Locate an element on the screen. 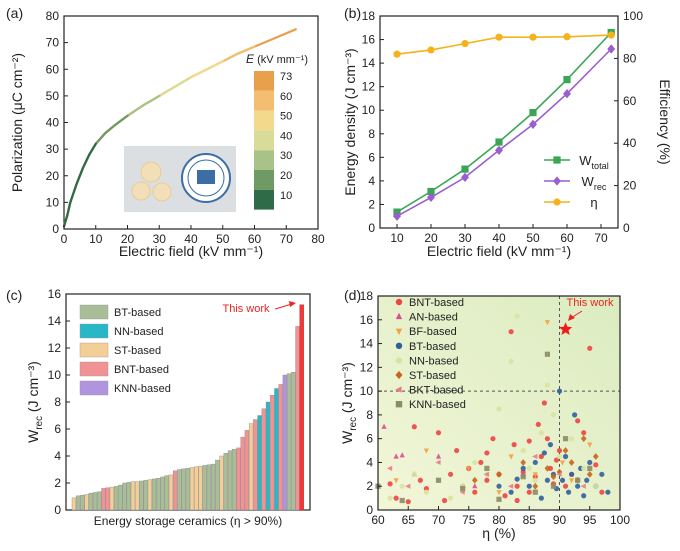 The image size is (680, 551). panel-d-x-tick-label: 80 is located at coordinates (499, 520).